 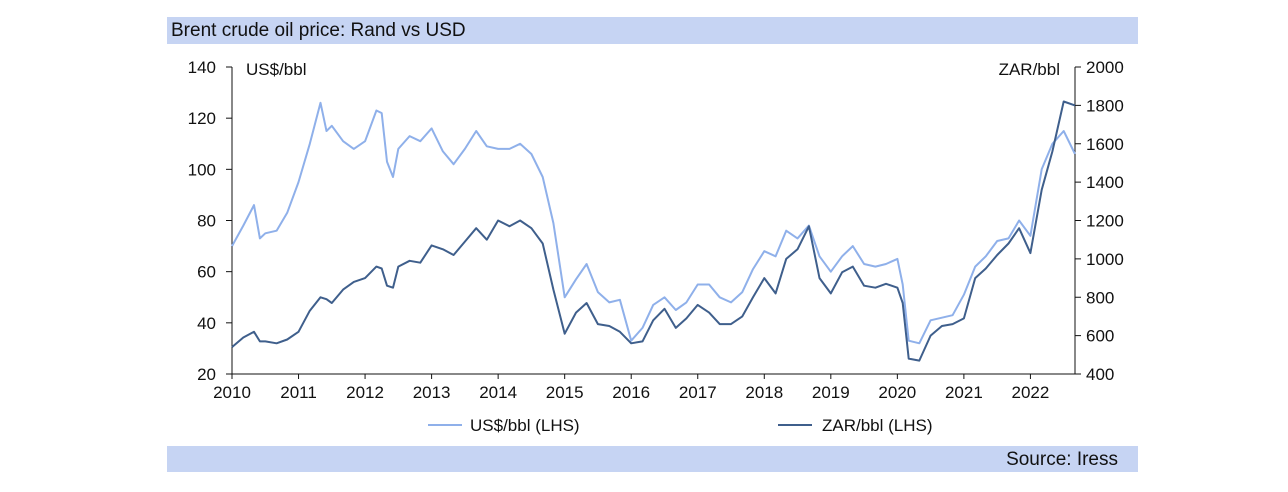 I want to click on right-axis-tick-label: 1200, so click(x=1105, y=221).